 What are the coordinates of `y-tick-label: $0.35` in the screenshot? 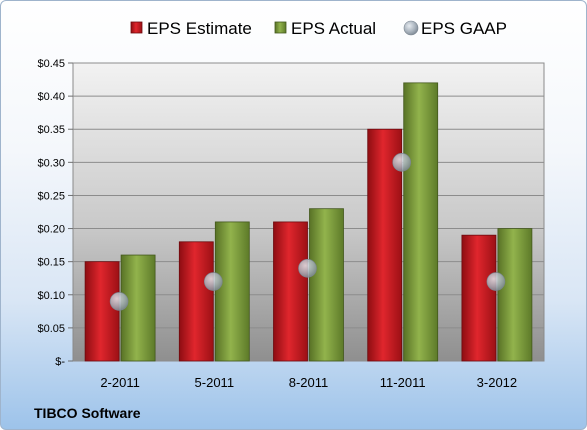 It's located at (51, 130).